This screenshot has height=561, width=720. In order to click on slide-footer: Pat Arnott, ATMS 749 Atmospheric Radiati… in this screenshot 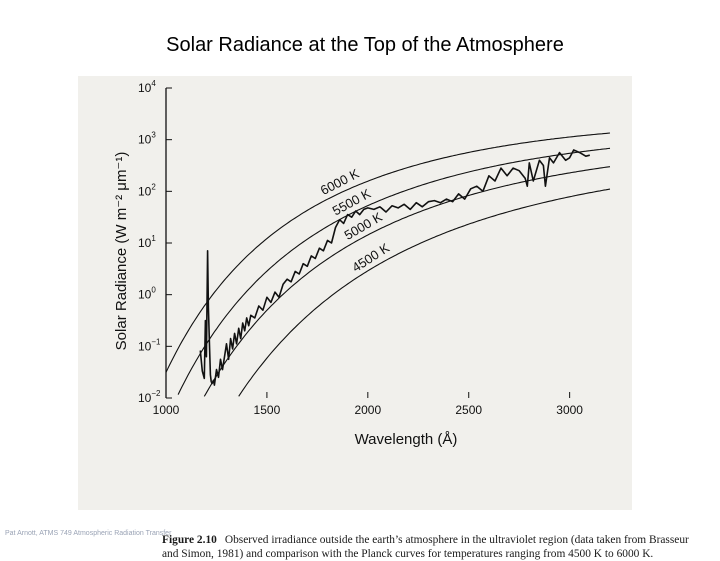, I will do `click(88, 533)`.